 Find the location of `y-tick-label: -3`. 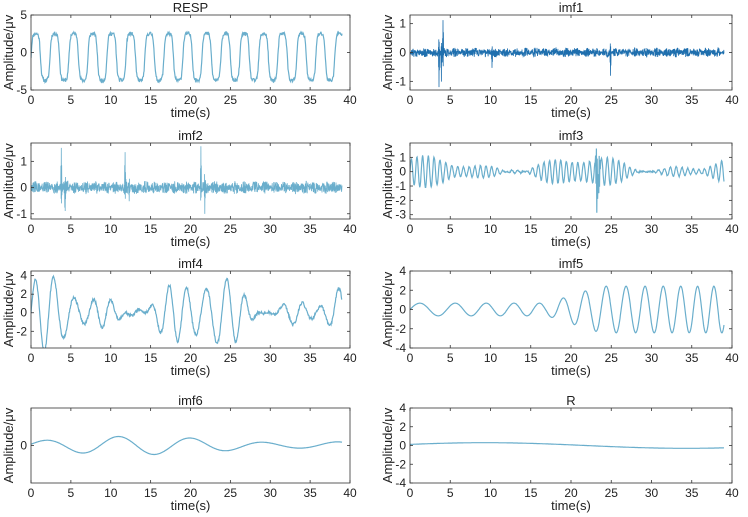

y-tick-label: -3 is located at coordinates (400, 215).